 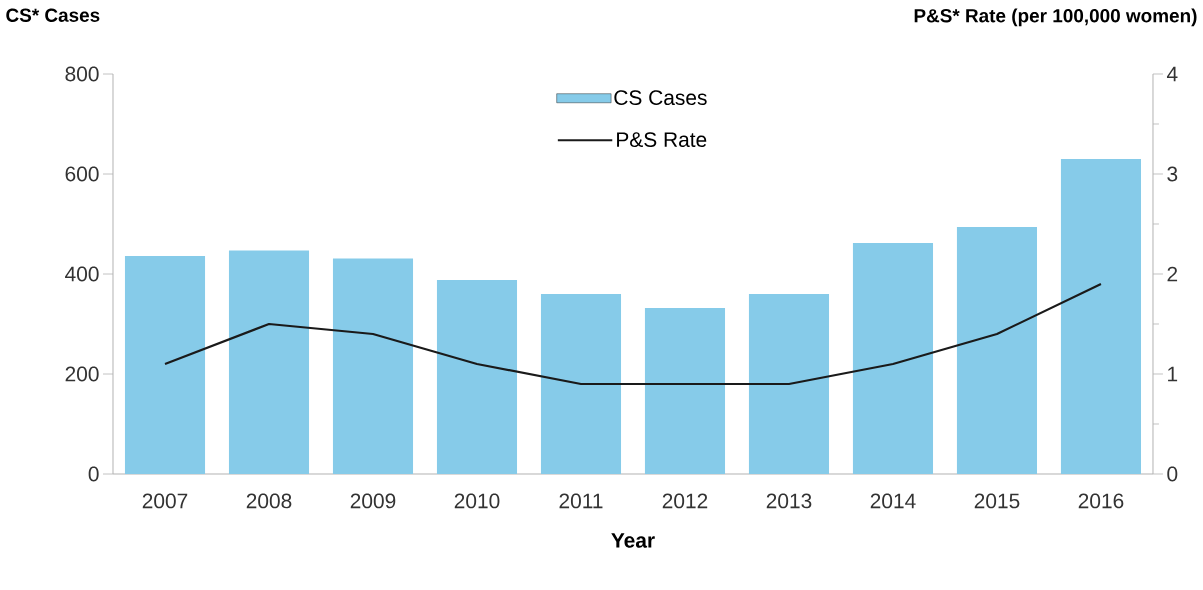 What do you see at coordinates (662, 139) in the screenshot?
I see `legend-label: P&S Rate` at bounding box center [662, 139].